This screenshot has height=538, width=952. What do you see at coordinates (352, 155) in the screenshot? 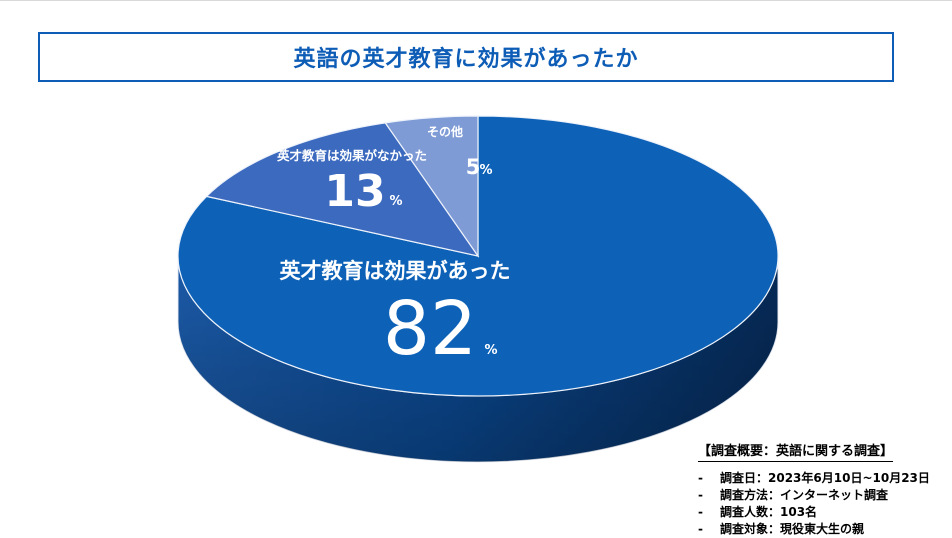
I see `slice-label: 英才教育は効果がなかった` at bounding box center [352, 155].